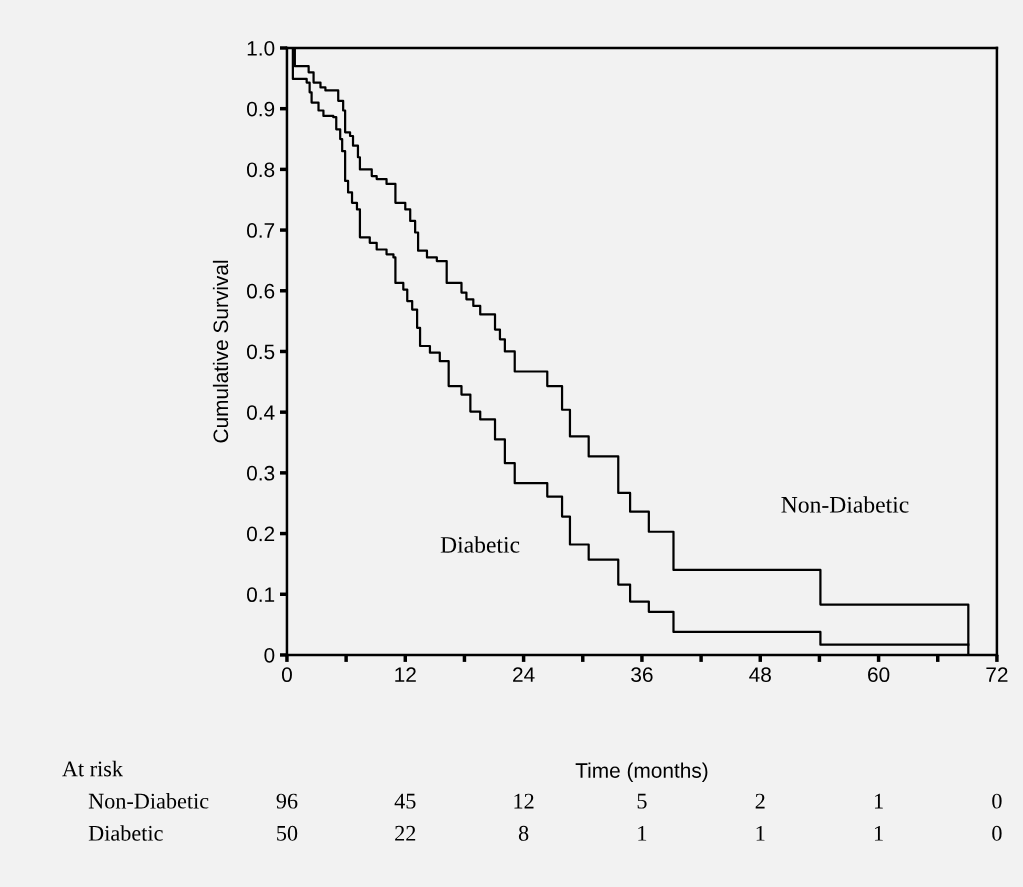  Describe the element at coordinates (642, 675) in the screenshot. I see `x-tick-label: 36` at that location.